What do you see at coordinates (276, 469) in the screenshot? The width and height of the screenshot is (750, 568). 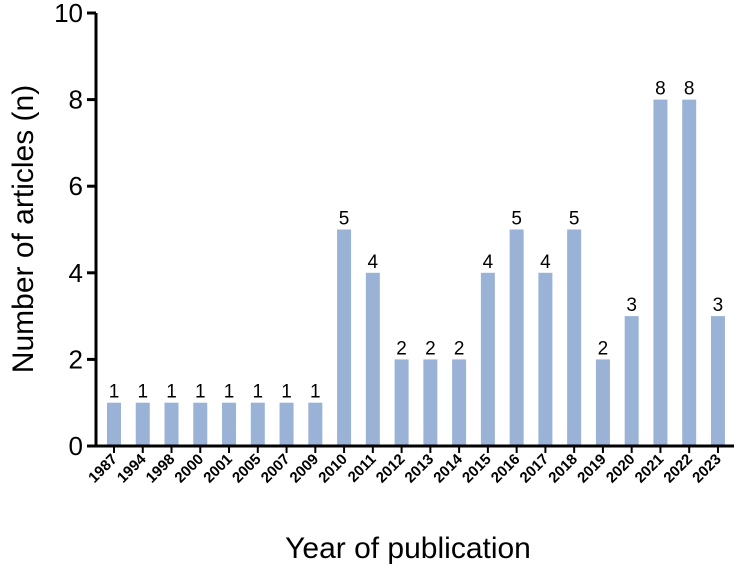 I see `x-tick-label-2007: 2007` at bounding box center [276, 469].